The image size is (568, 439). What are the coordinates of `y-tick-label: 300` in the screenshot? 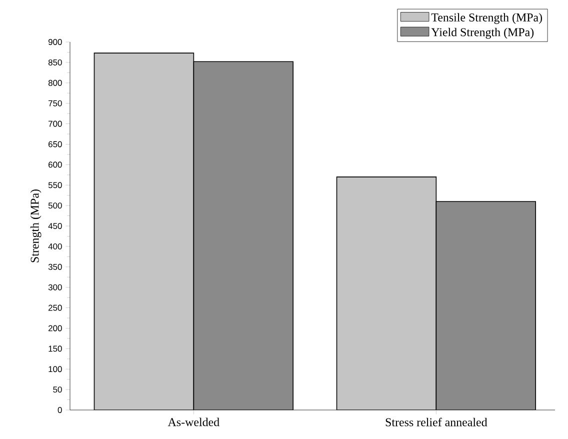 It's located at (55, 287).